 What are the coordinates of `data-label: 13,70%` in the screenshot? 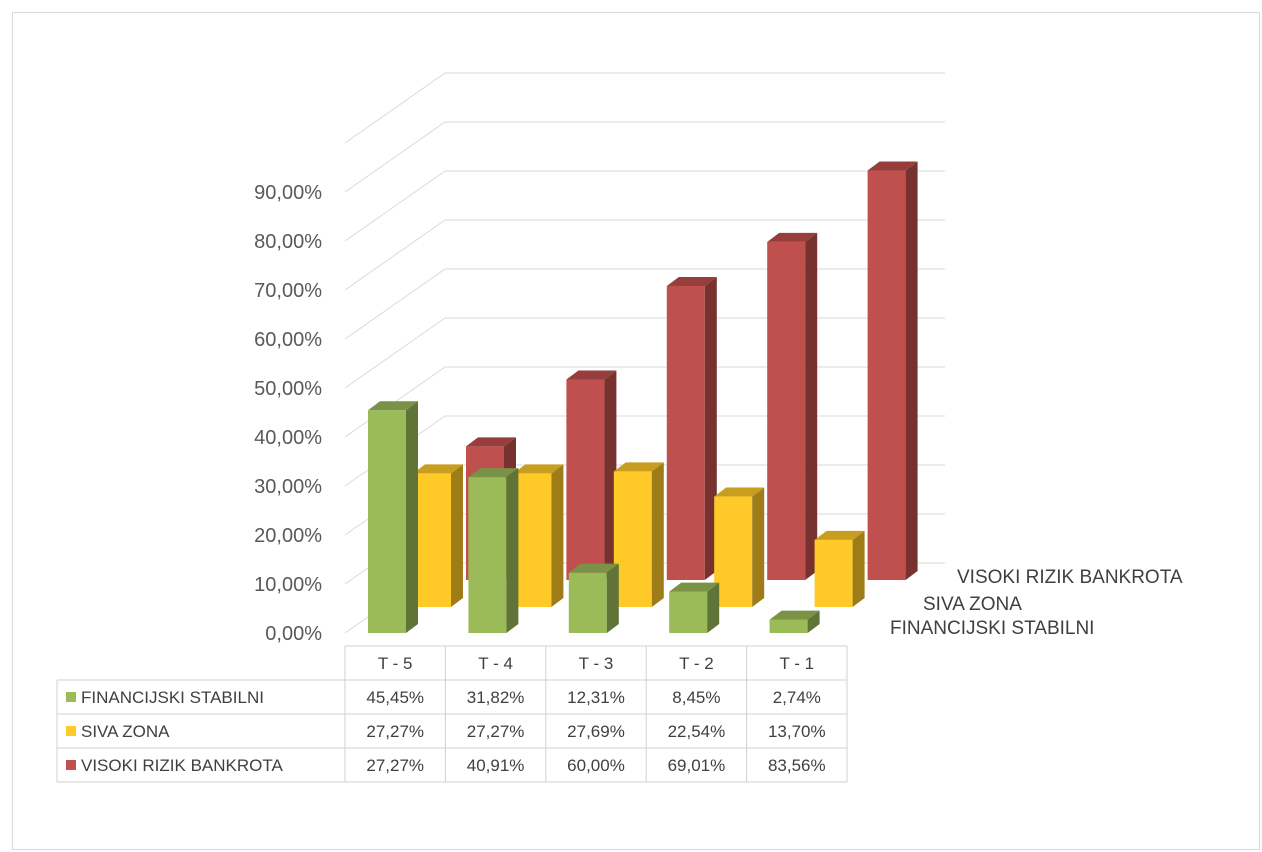 It's located at (797, 731).